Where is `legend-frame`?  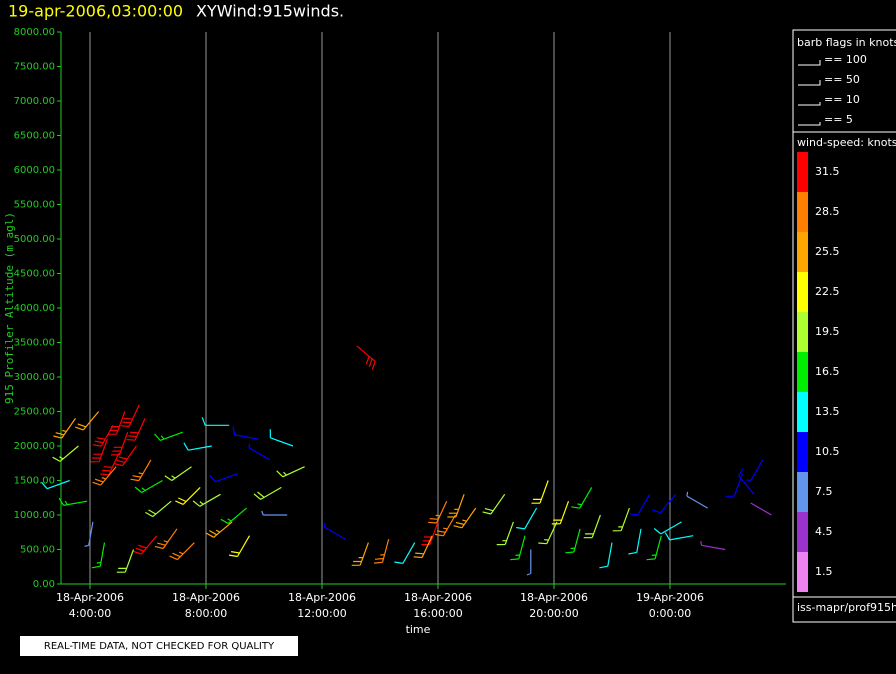
legend-frame is located at coordinates (844, 326).